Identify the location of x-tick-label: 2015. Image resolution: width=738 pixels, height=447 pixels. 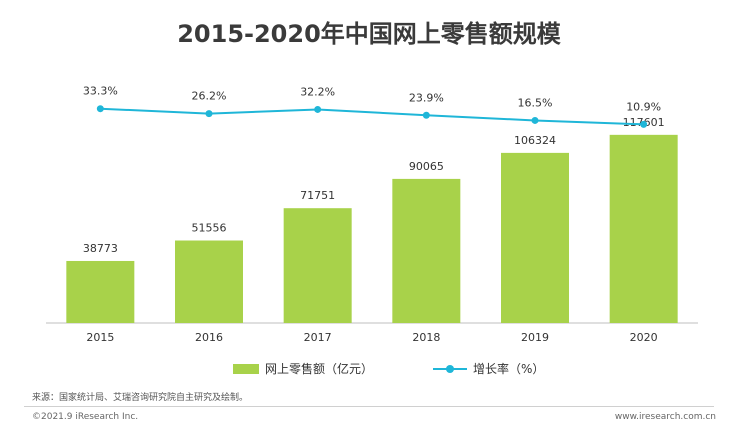
(100, 337).